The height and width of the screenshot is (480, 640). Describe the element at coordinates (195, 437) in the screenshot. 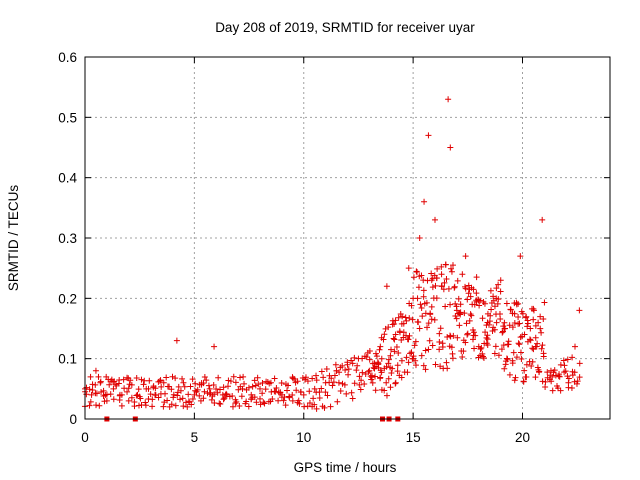

I see `x-tick-label: 5` at that location.